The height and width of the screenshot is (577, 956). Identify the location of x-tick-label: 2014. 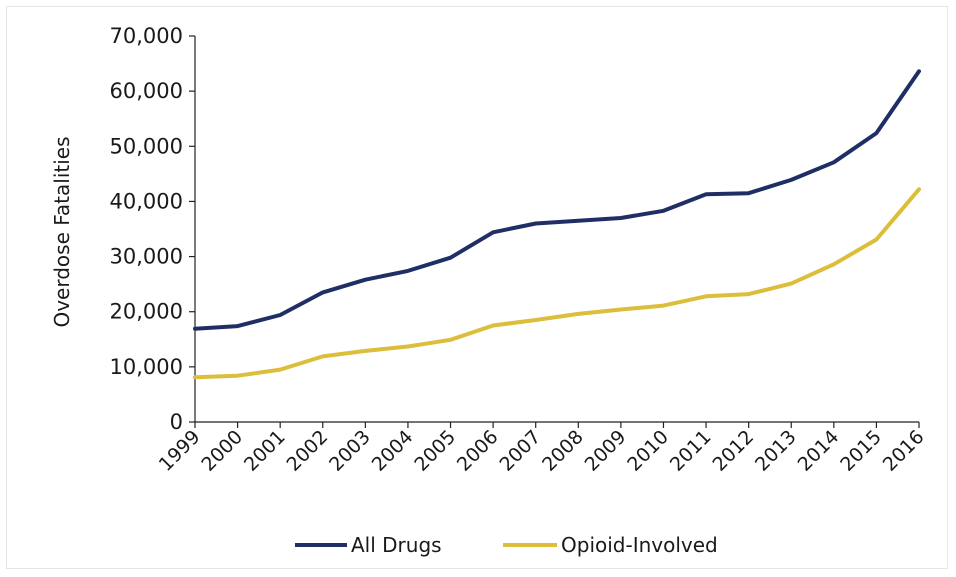
(819, 451).